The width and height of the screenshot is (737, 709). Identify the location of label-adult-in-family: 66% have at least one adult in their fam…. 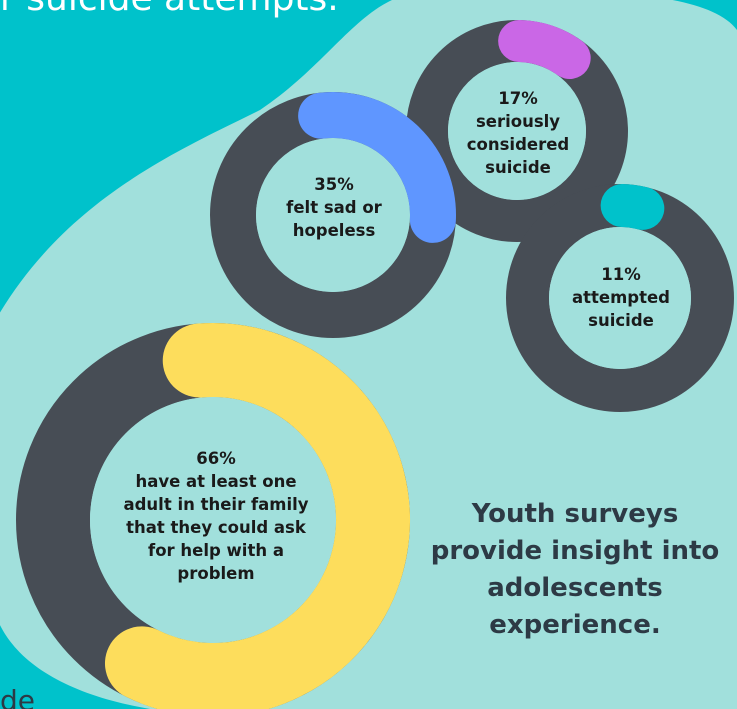
(216, 516).